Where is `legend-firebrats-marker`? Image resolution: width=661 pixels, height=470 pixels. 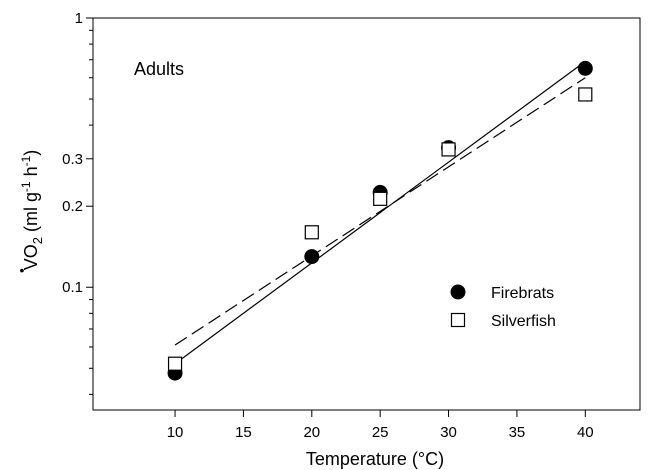
legend-firebrats-marker is located at coordinates (458, 292).